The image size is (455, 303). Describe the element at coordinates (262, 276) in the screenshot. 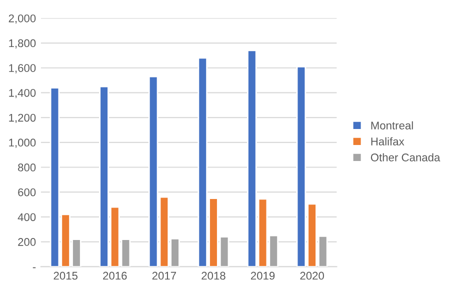

I see `x-tick-label: 2019` at that location.